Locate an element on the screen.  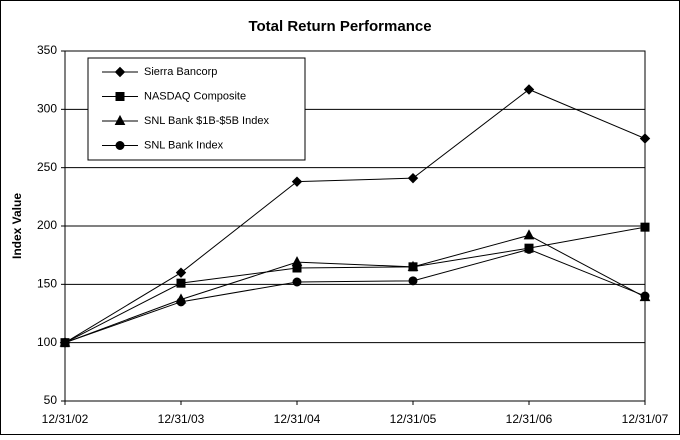
y-tick-label: 350 is located at coordinates (47, 50).